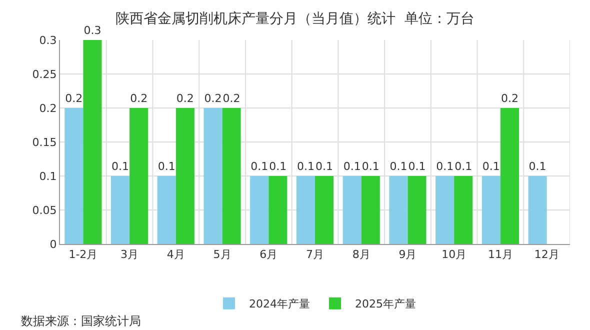  What do you see at coordinates (295, 19) in the screenshot?
I see `chart-title: 陕西省金属切削机床产量分月（当月值）统计 单位：万台` at bounding box center [295, 19].